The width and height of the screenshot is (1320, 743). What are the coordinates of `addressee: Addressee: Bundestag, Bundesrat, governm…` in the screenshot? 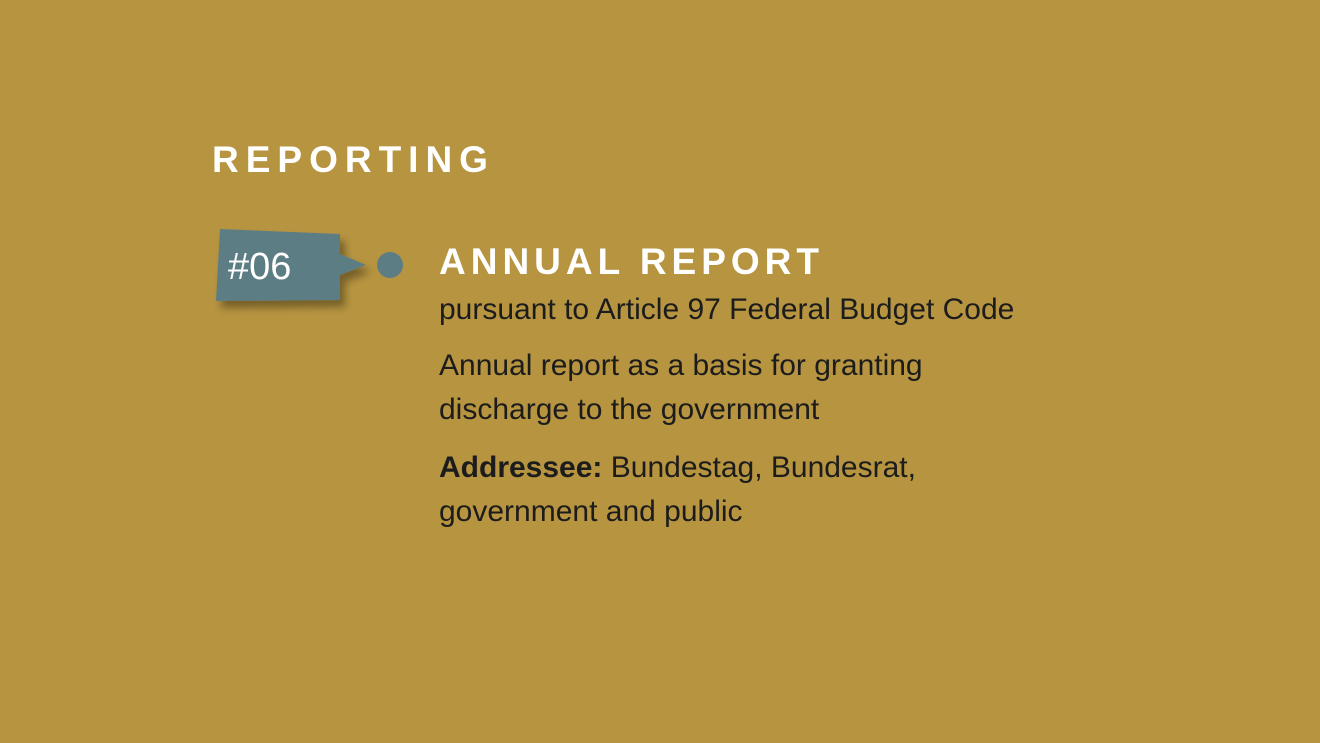 It's located at (819, 490).